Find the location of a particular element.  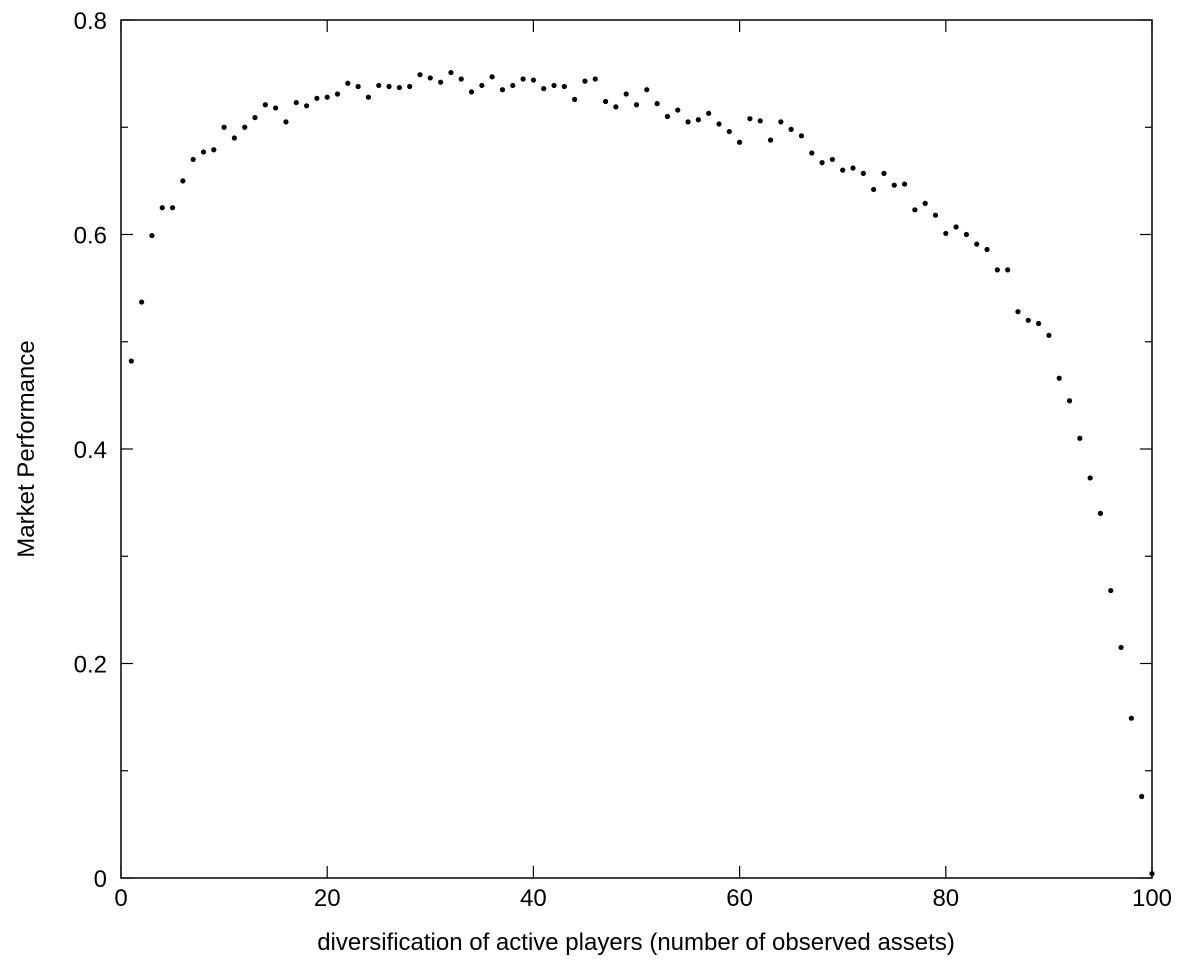

y-axis-title: Market Performance is located at coordinates (26, 448).